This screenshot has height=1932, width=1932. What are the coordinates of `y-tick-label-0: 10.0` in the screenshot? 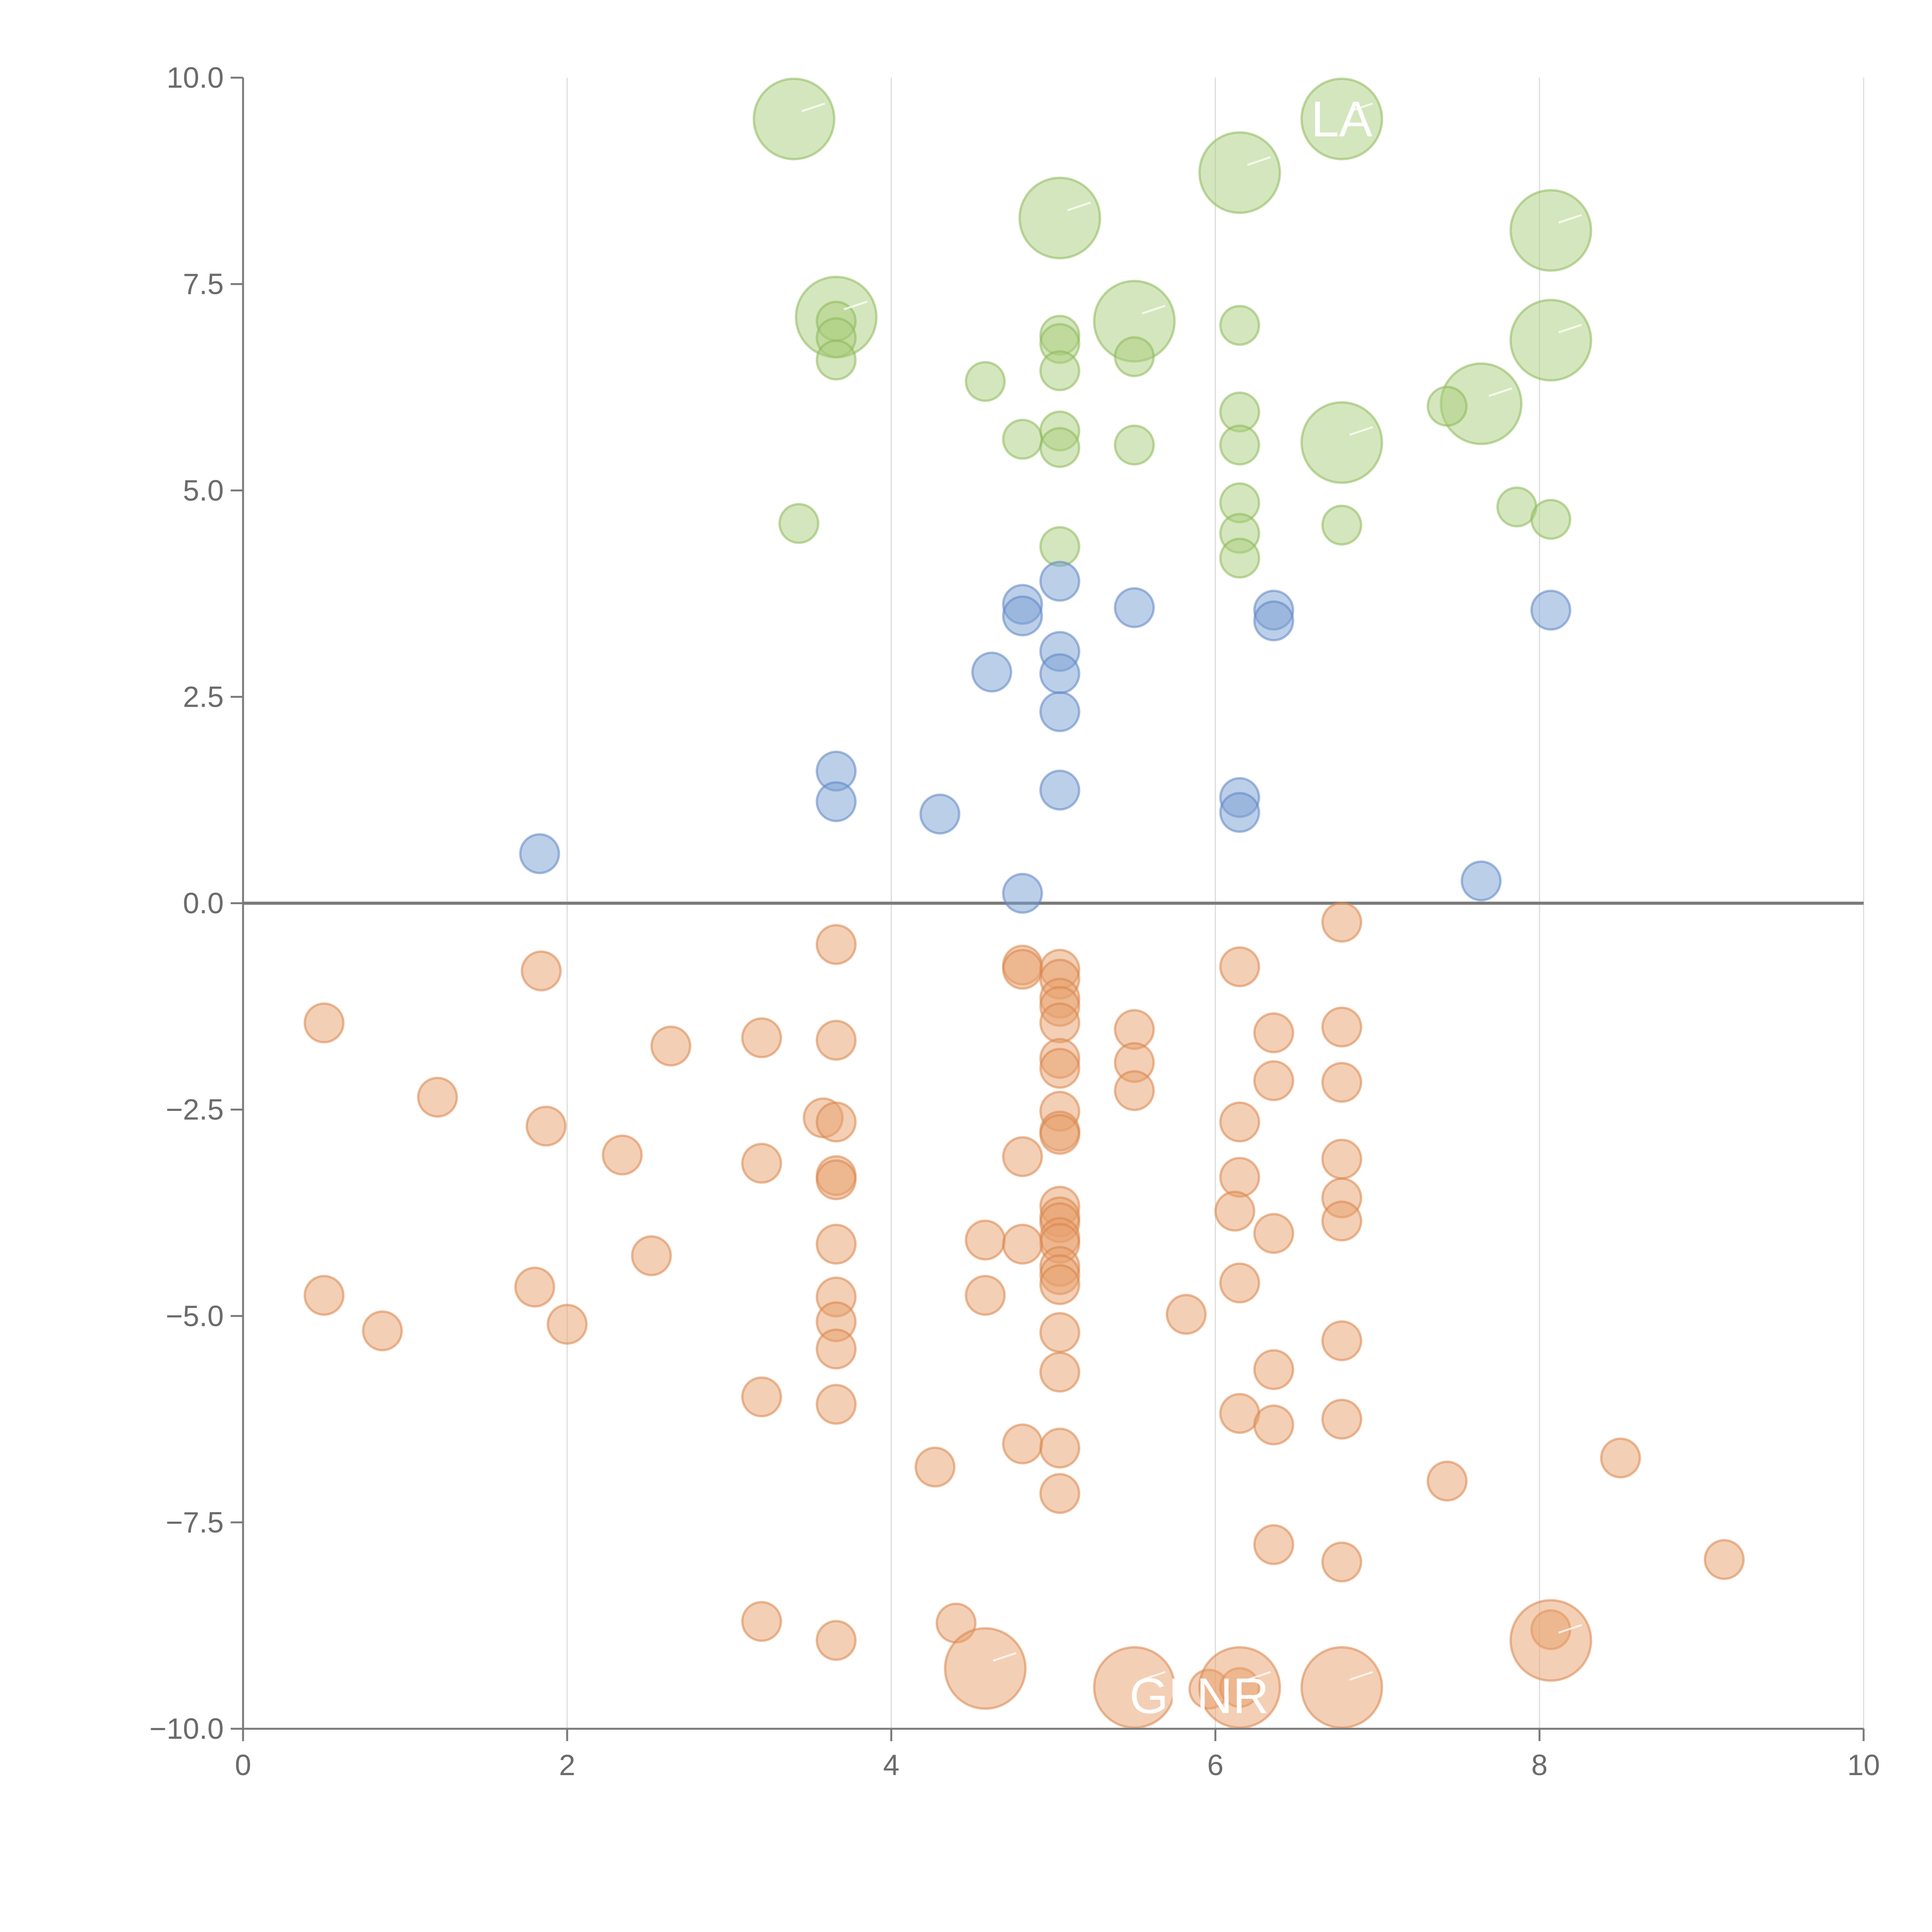 It's located at (196, 78).